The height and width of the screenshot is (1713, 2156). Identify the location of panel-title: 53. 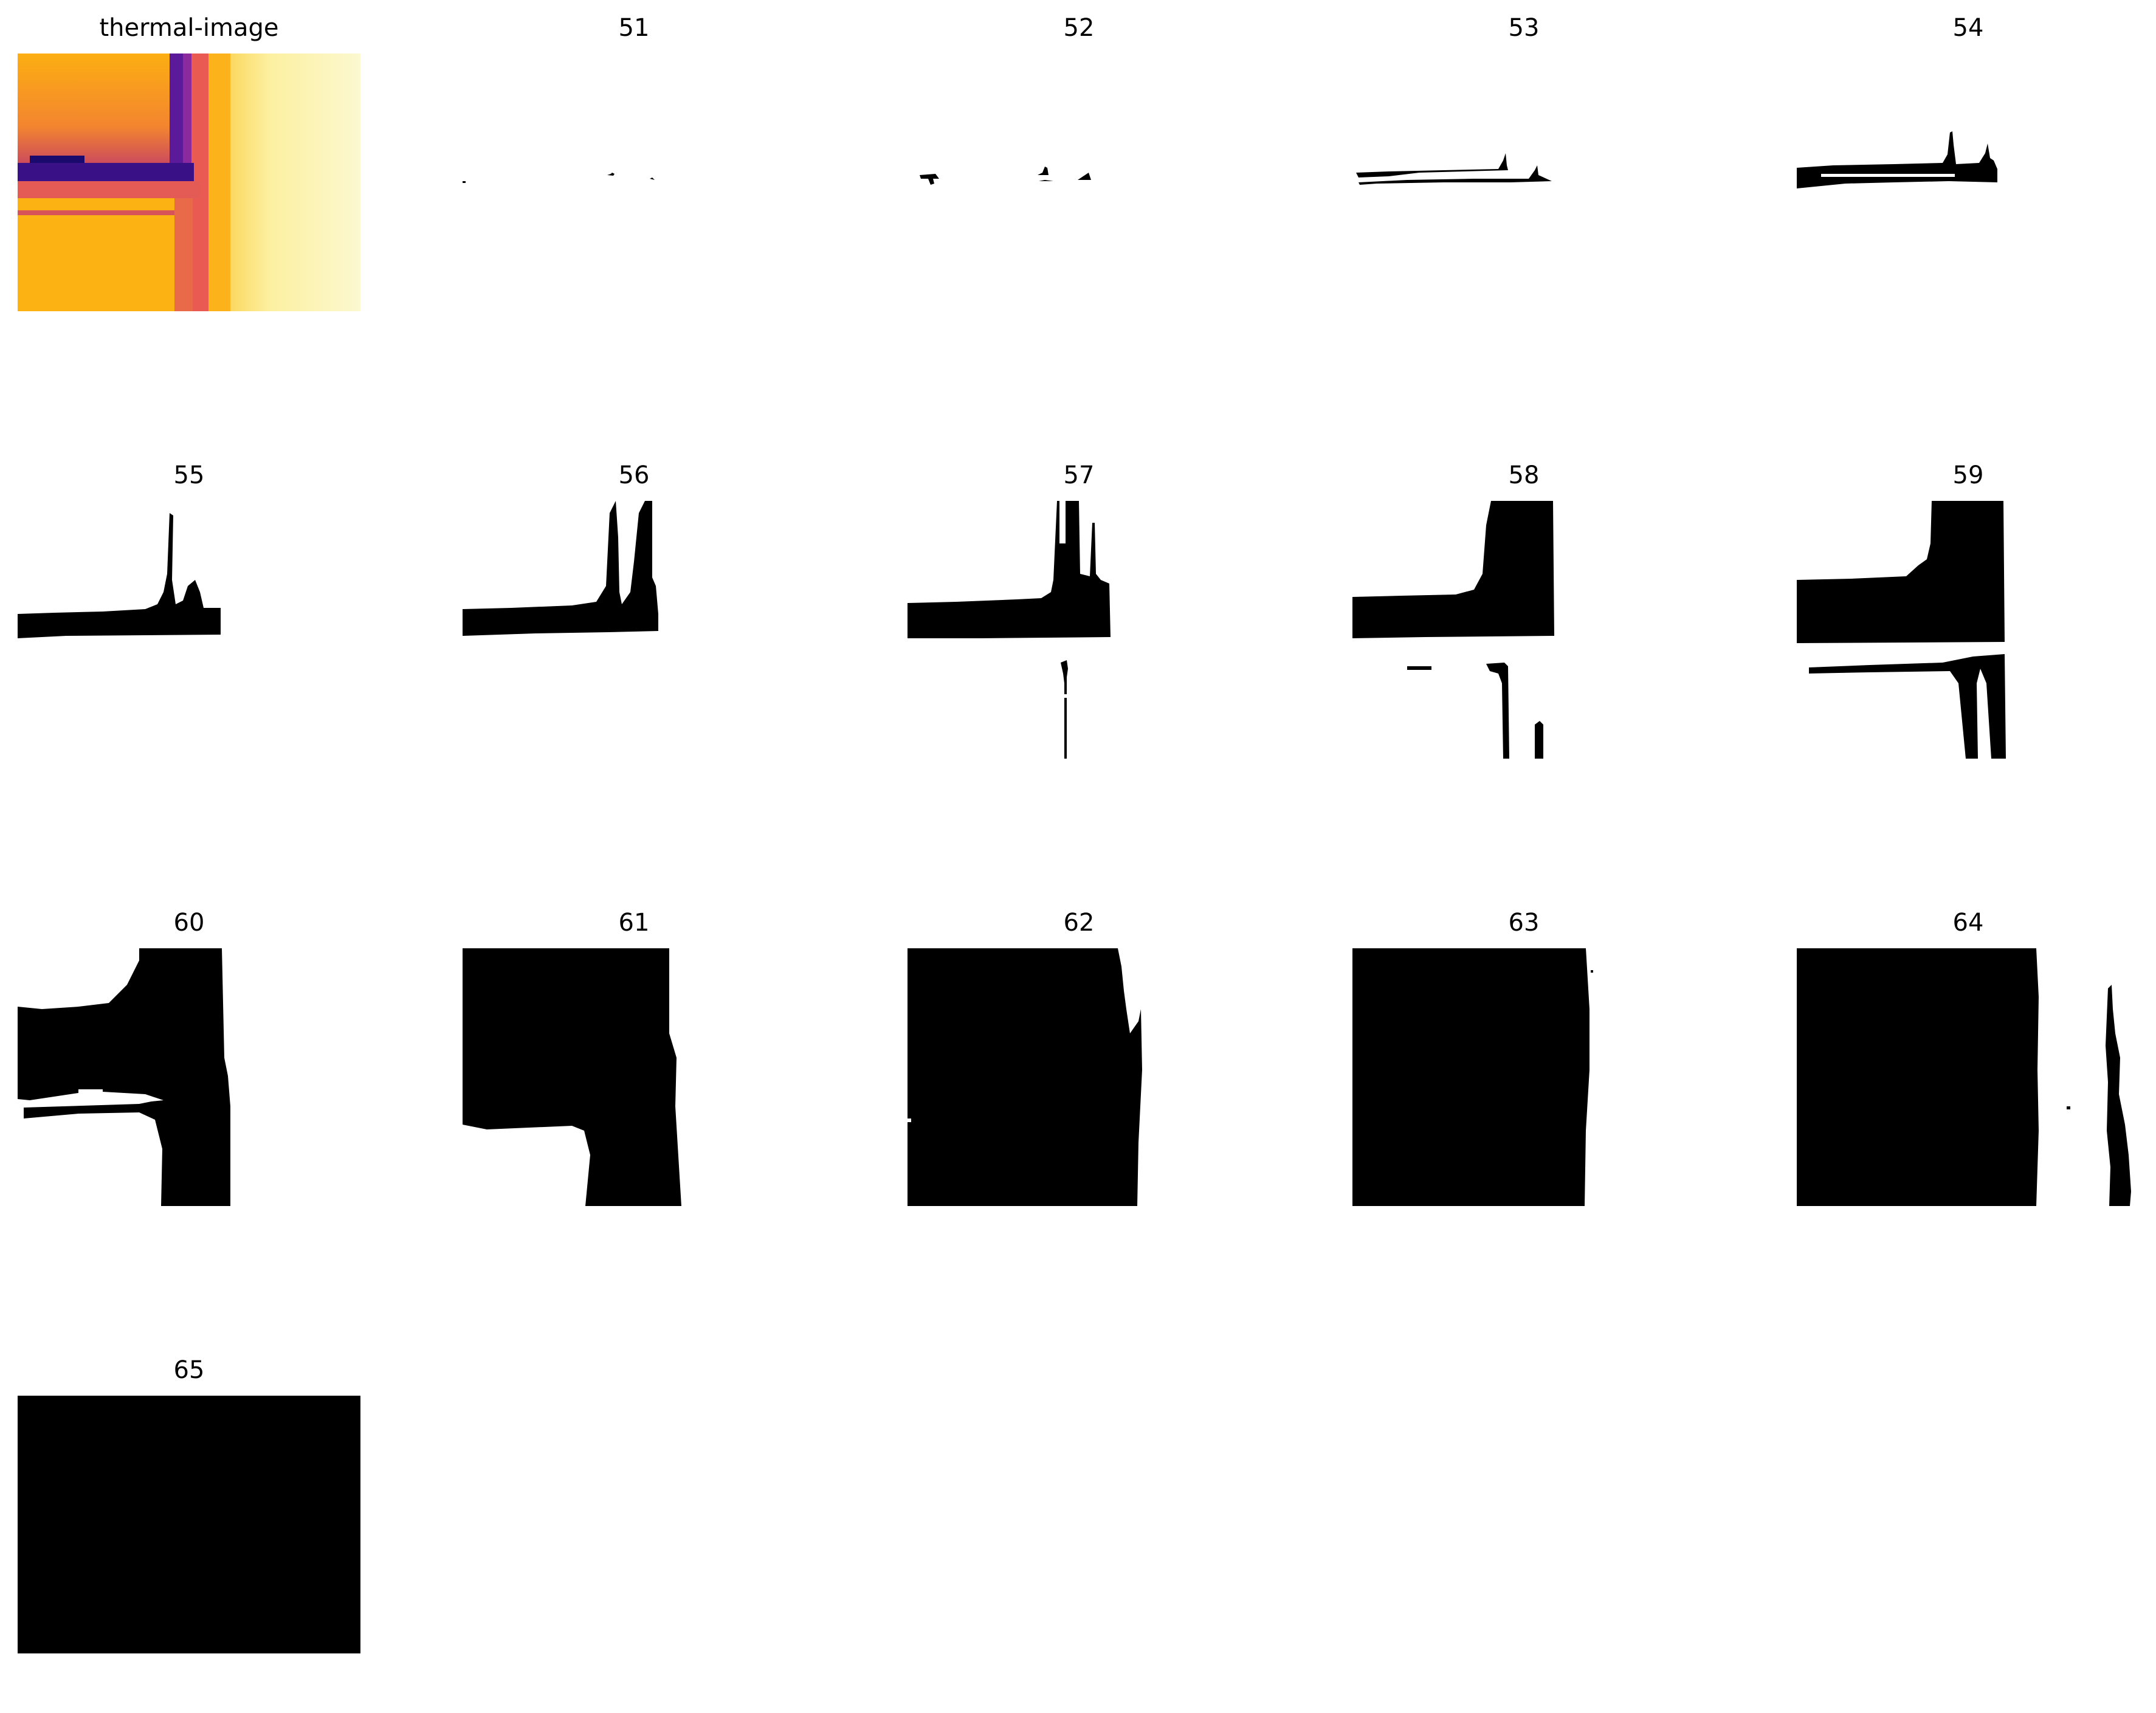
(1524, 28).